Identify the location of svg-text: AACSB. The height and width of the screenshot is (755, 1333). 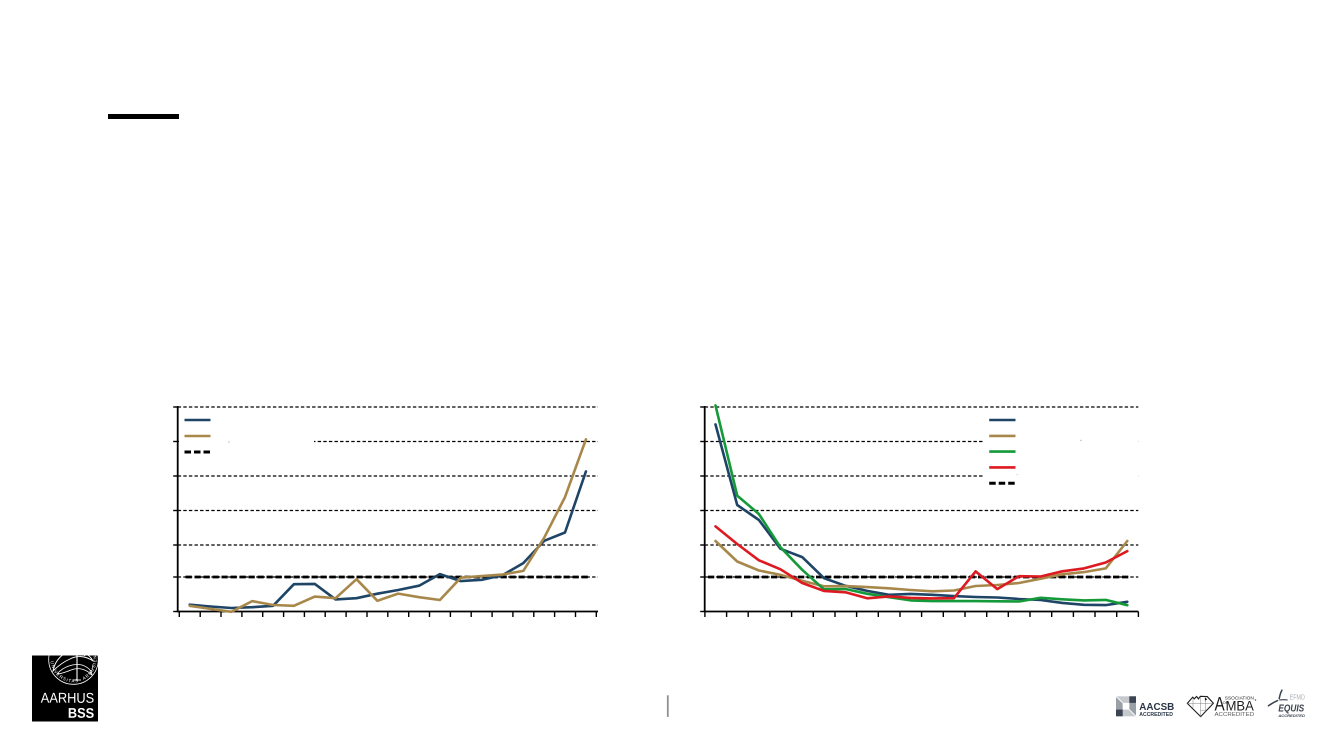
(1156, 707).